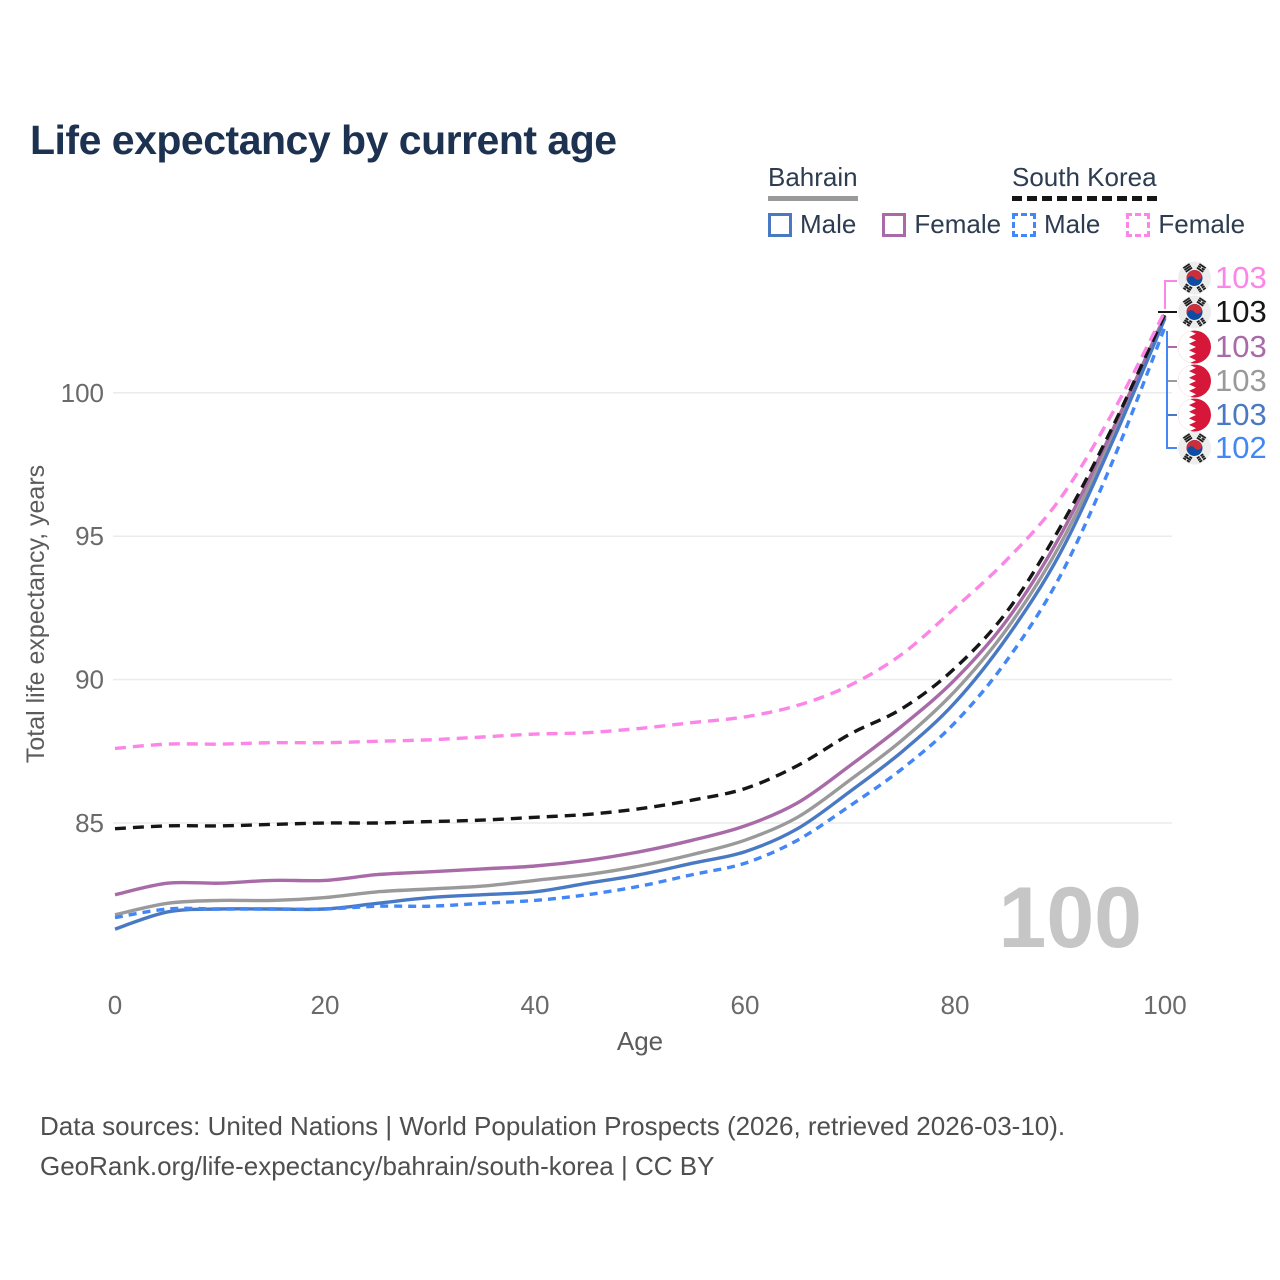 This screenshot has height=1280, width=1280. What do you see at coordinates (1138, 224) in the screenshot?
I see `legend-swatch-south-korea-female` at bounding box center [1138, 224].